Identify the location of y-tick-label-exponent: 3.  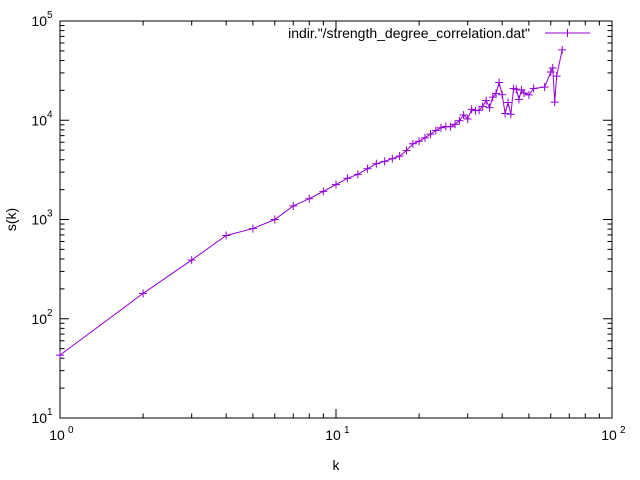
(50, 214).